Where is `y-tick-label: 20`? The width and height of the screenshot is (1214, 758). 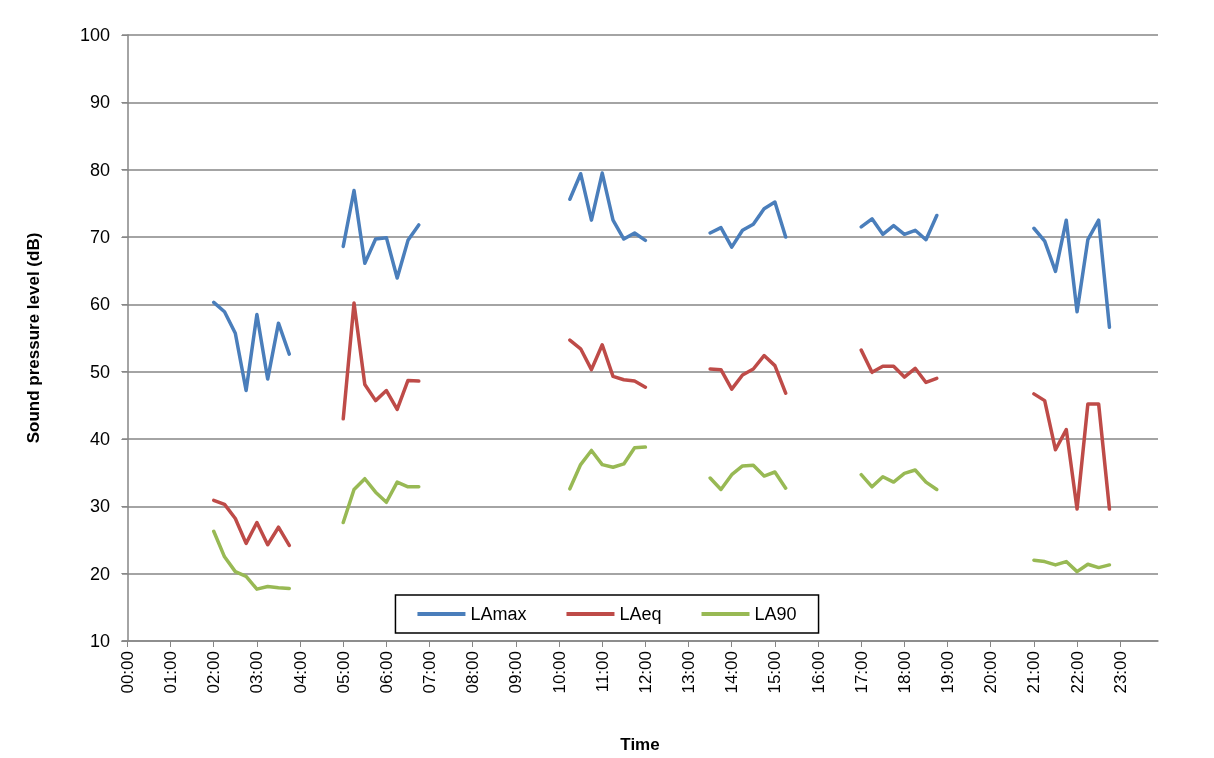 y-tick-label: 20 is located at coordinates (99, 573).